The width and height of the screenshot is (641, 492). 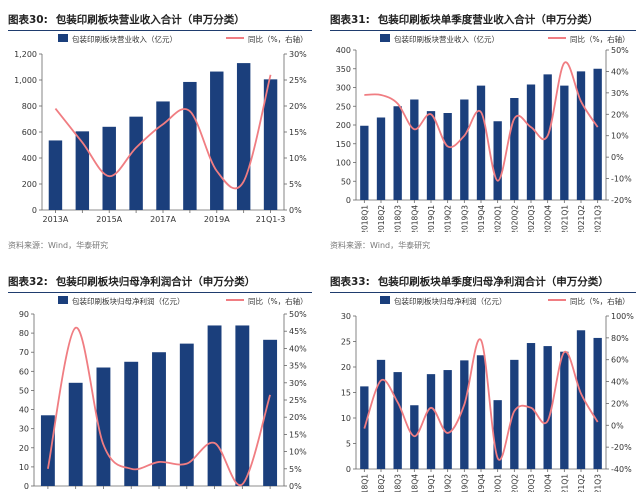 What do you see at coordinates (414, 483) in the screenshot?
I see `x-tick-label: 2018Q4` at bounding box center [414, 483].